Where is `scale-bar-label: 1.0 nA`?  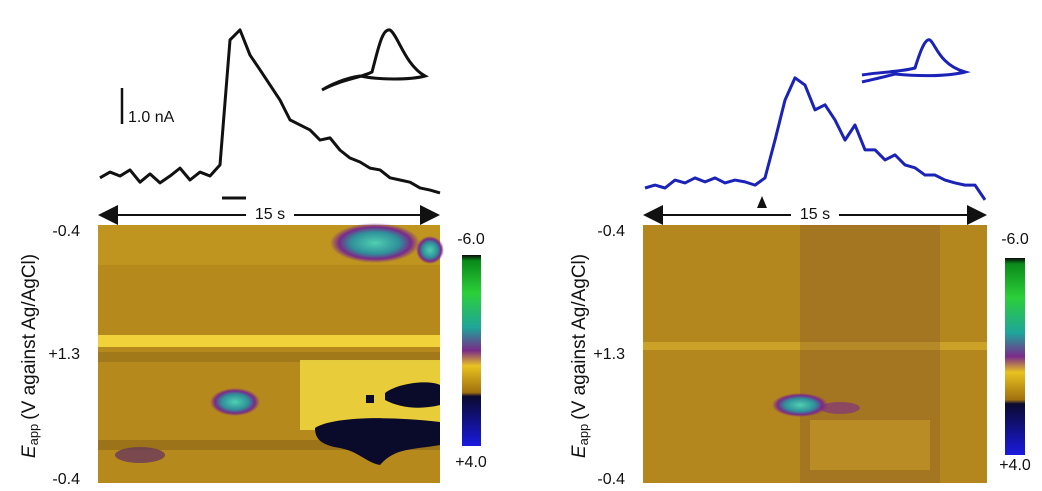
scale-bar-label: 1.0 nA is located at coordinates (151, 117).